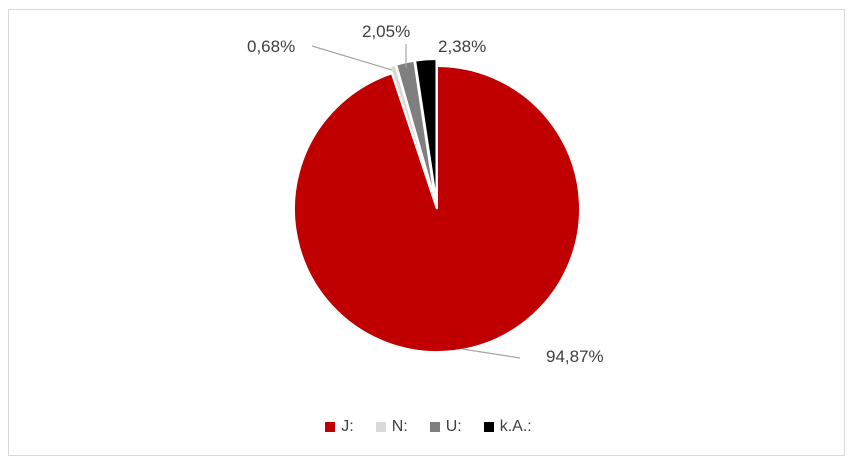 Image resolution: width=857 pixels, height=461 pixels. Describe the element at coordinates (347, 426) in the screenshot. I see `legend-label-j: J:` at that location.